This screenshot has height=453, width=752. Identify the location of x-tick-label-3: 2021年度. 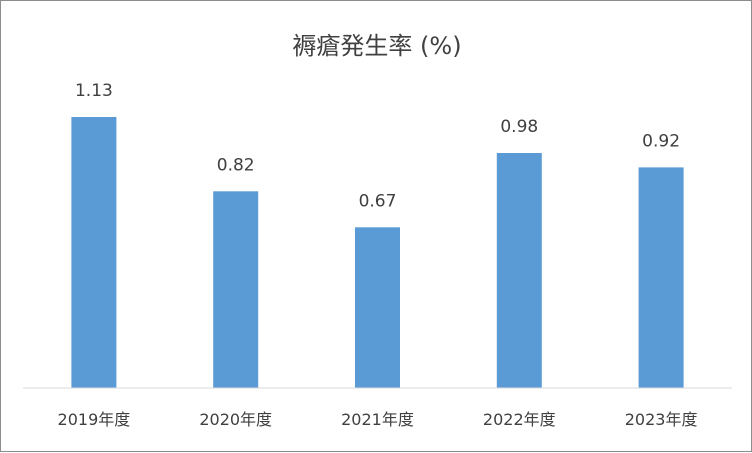
(377, 419).